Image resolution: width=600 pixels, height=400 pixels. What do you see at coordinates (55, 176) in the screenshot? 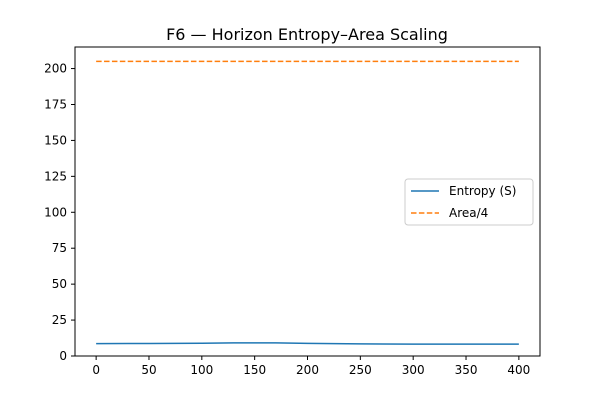
I see `y-tick-label: 125` at bounding box center [55, 176].